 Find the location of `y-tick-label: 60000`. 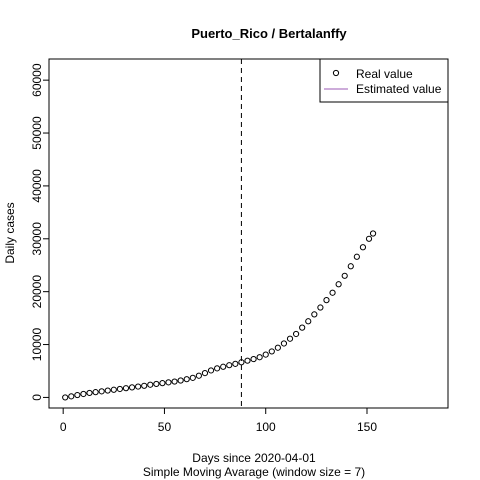

y-tick-label: 60000 is located at coordinates (37, 80).